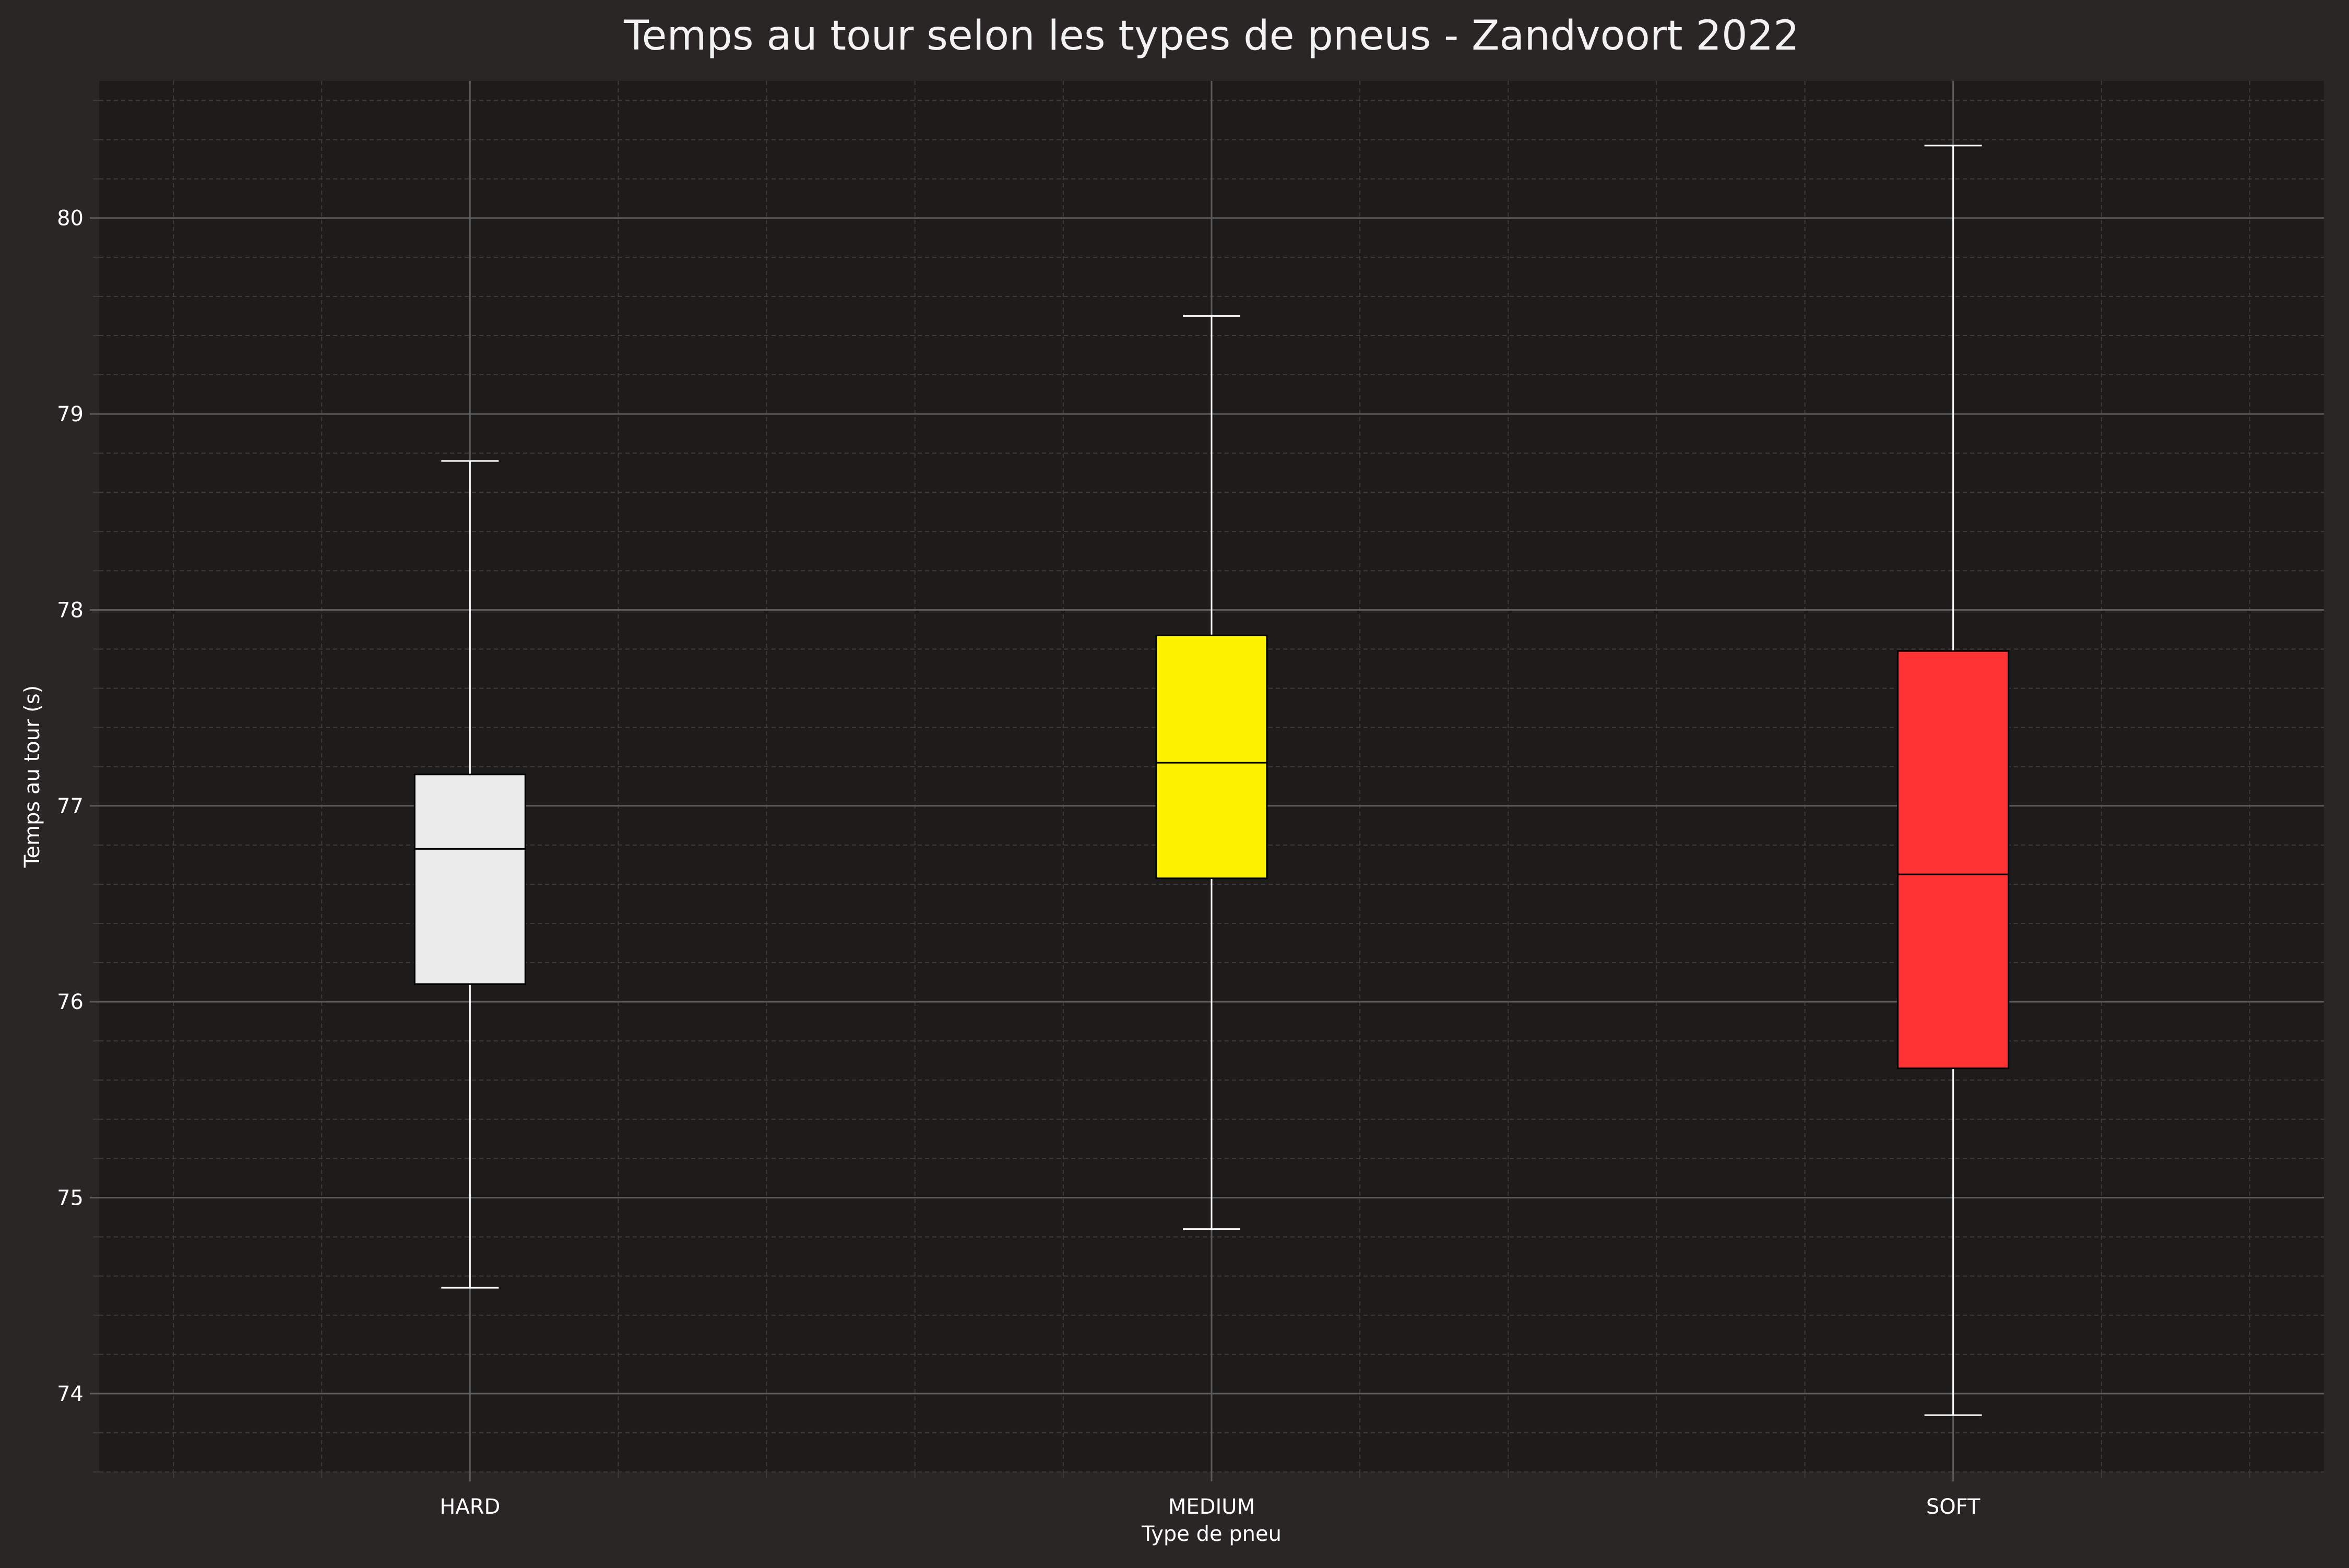 Image resolution: width=2349 pixels, height=1568 pixels. Describe the element at coordinates (70, 806) in the screenshot. I see `y-tick-label: 77` at that location.